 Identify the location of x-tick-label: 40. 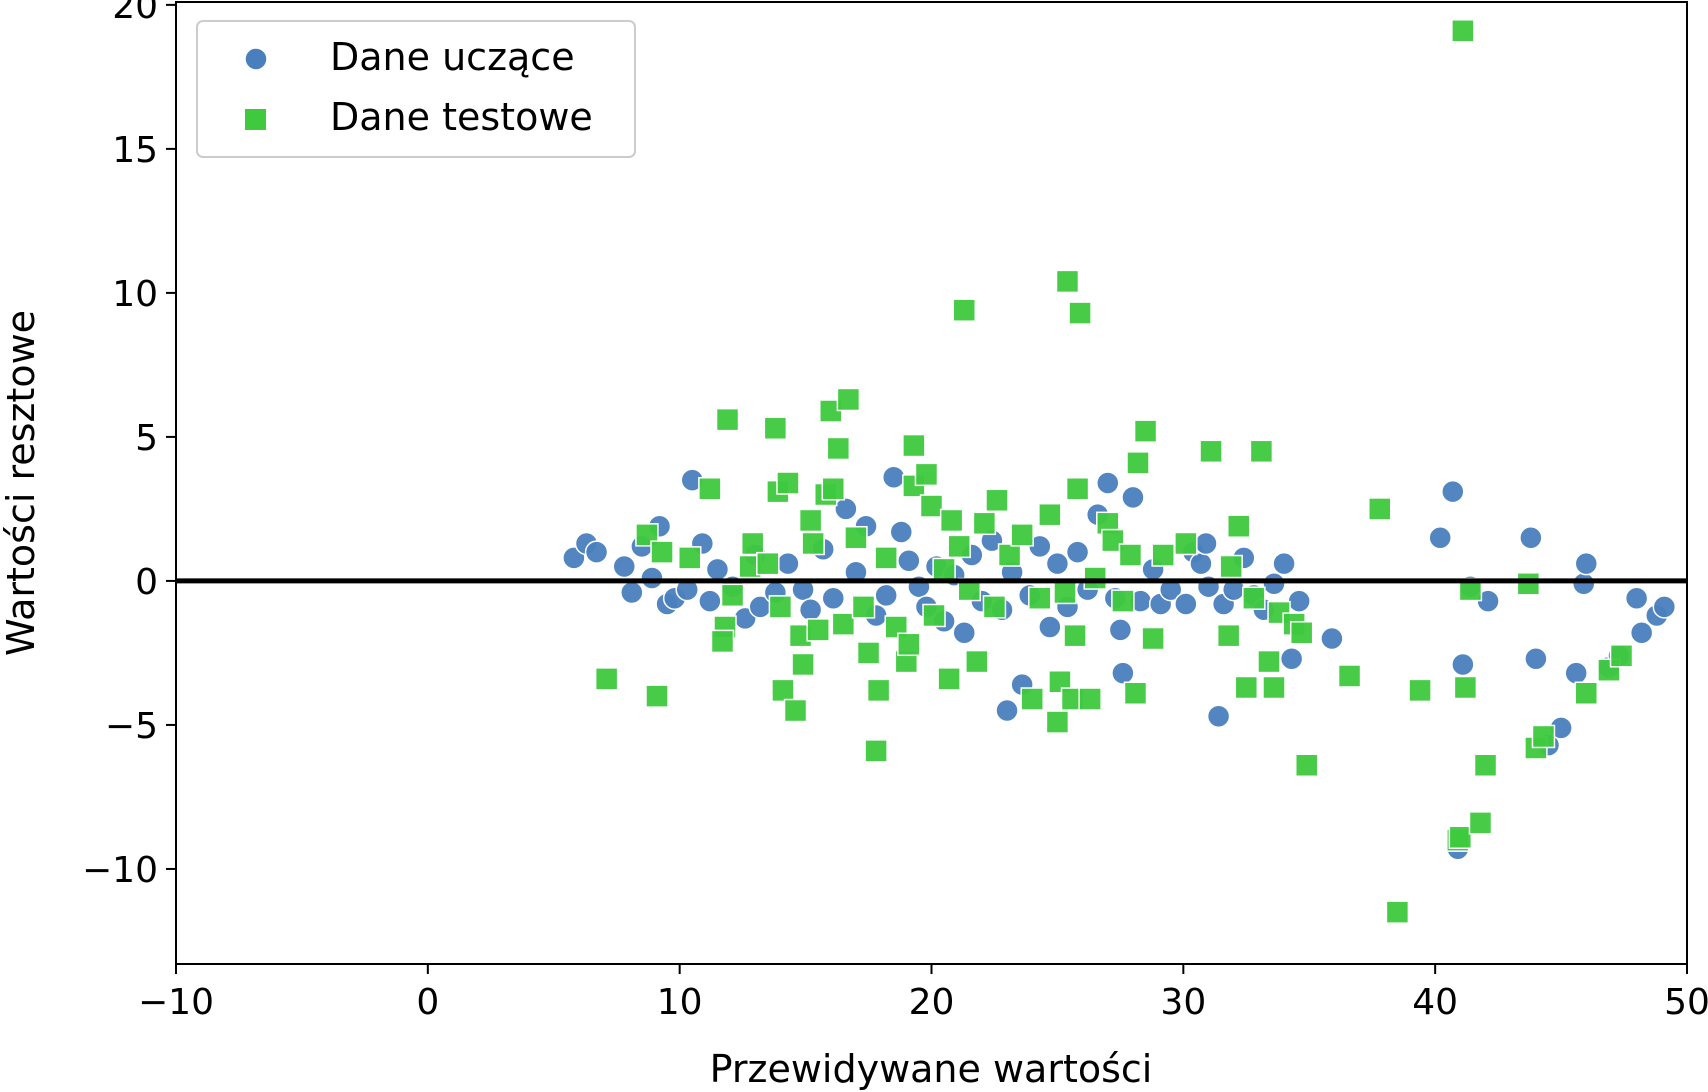
(1435, 1002).